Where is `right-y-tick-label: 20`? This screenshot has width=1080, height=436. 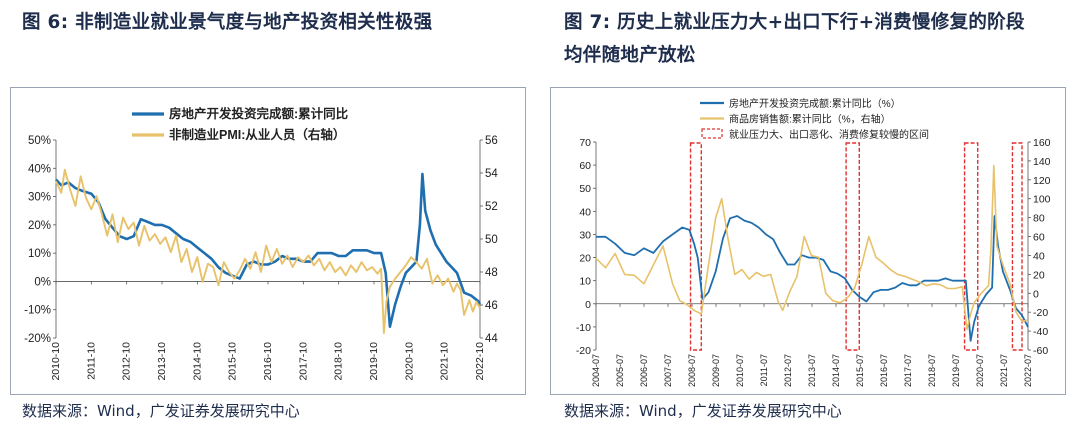 right-y-tick-label: 20 is located at coordinates (1039, 275).